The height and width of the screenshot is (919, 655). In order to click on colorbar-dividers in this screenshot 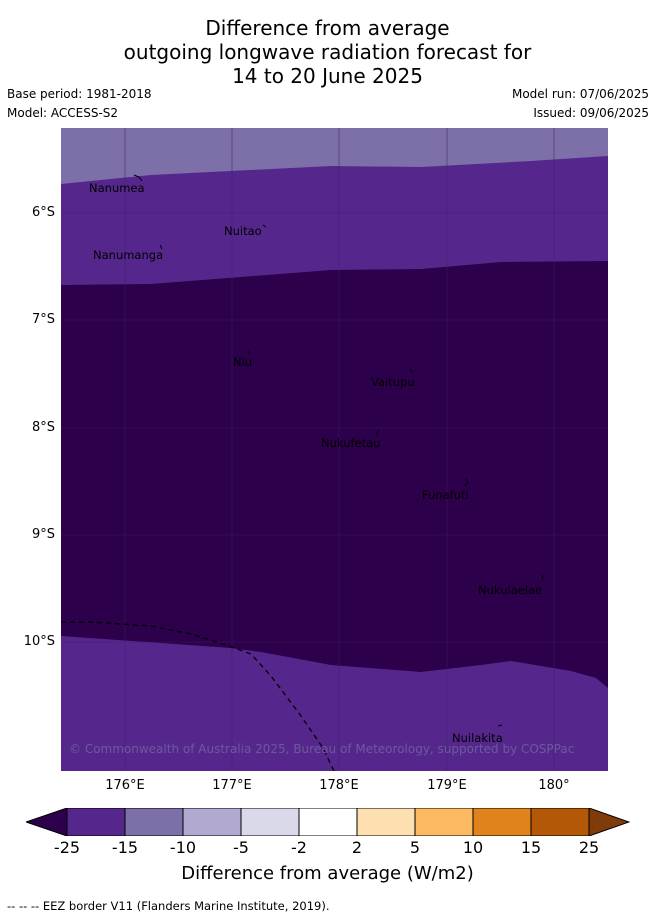, I will do `click(328, 822)`.